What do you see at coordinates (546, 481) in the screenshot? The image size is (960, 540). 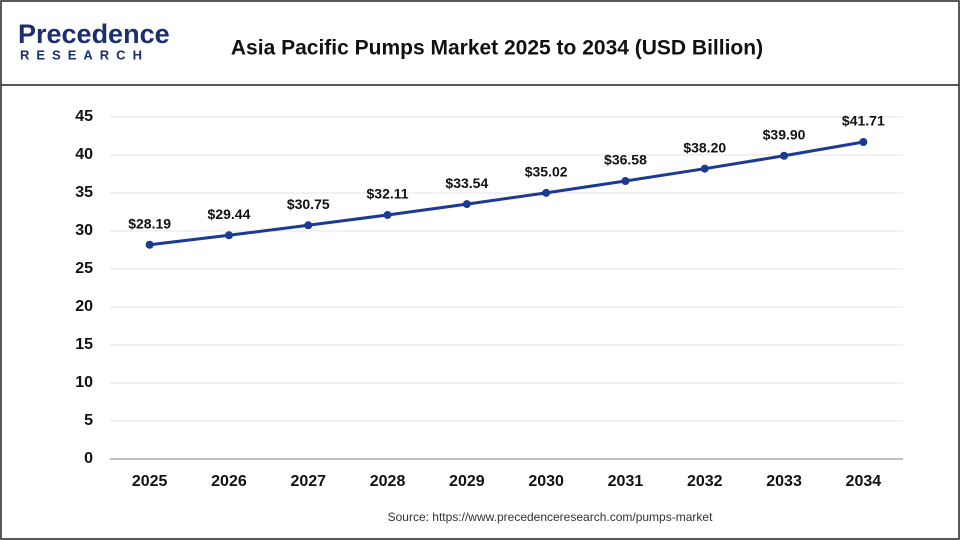 I see `x-tick-label: 2030` at bounding box center [546, 481].